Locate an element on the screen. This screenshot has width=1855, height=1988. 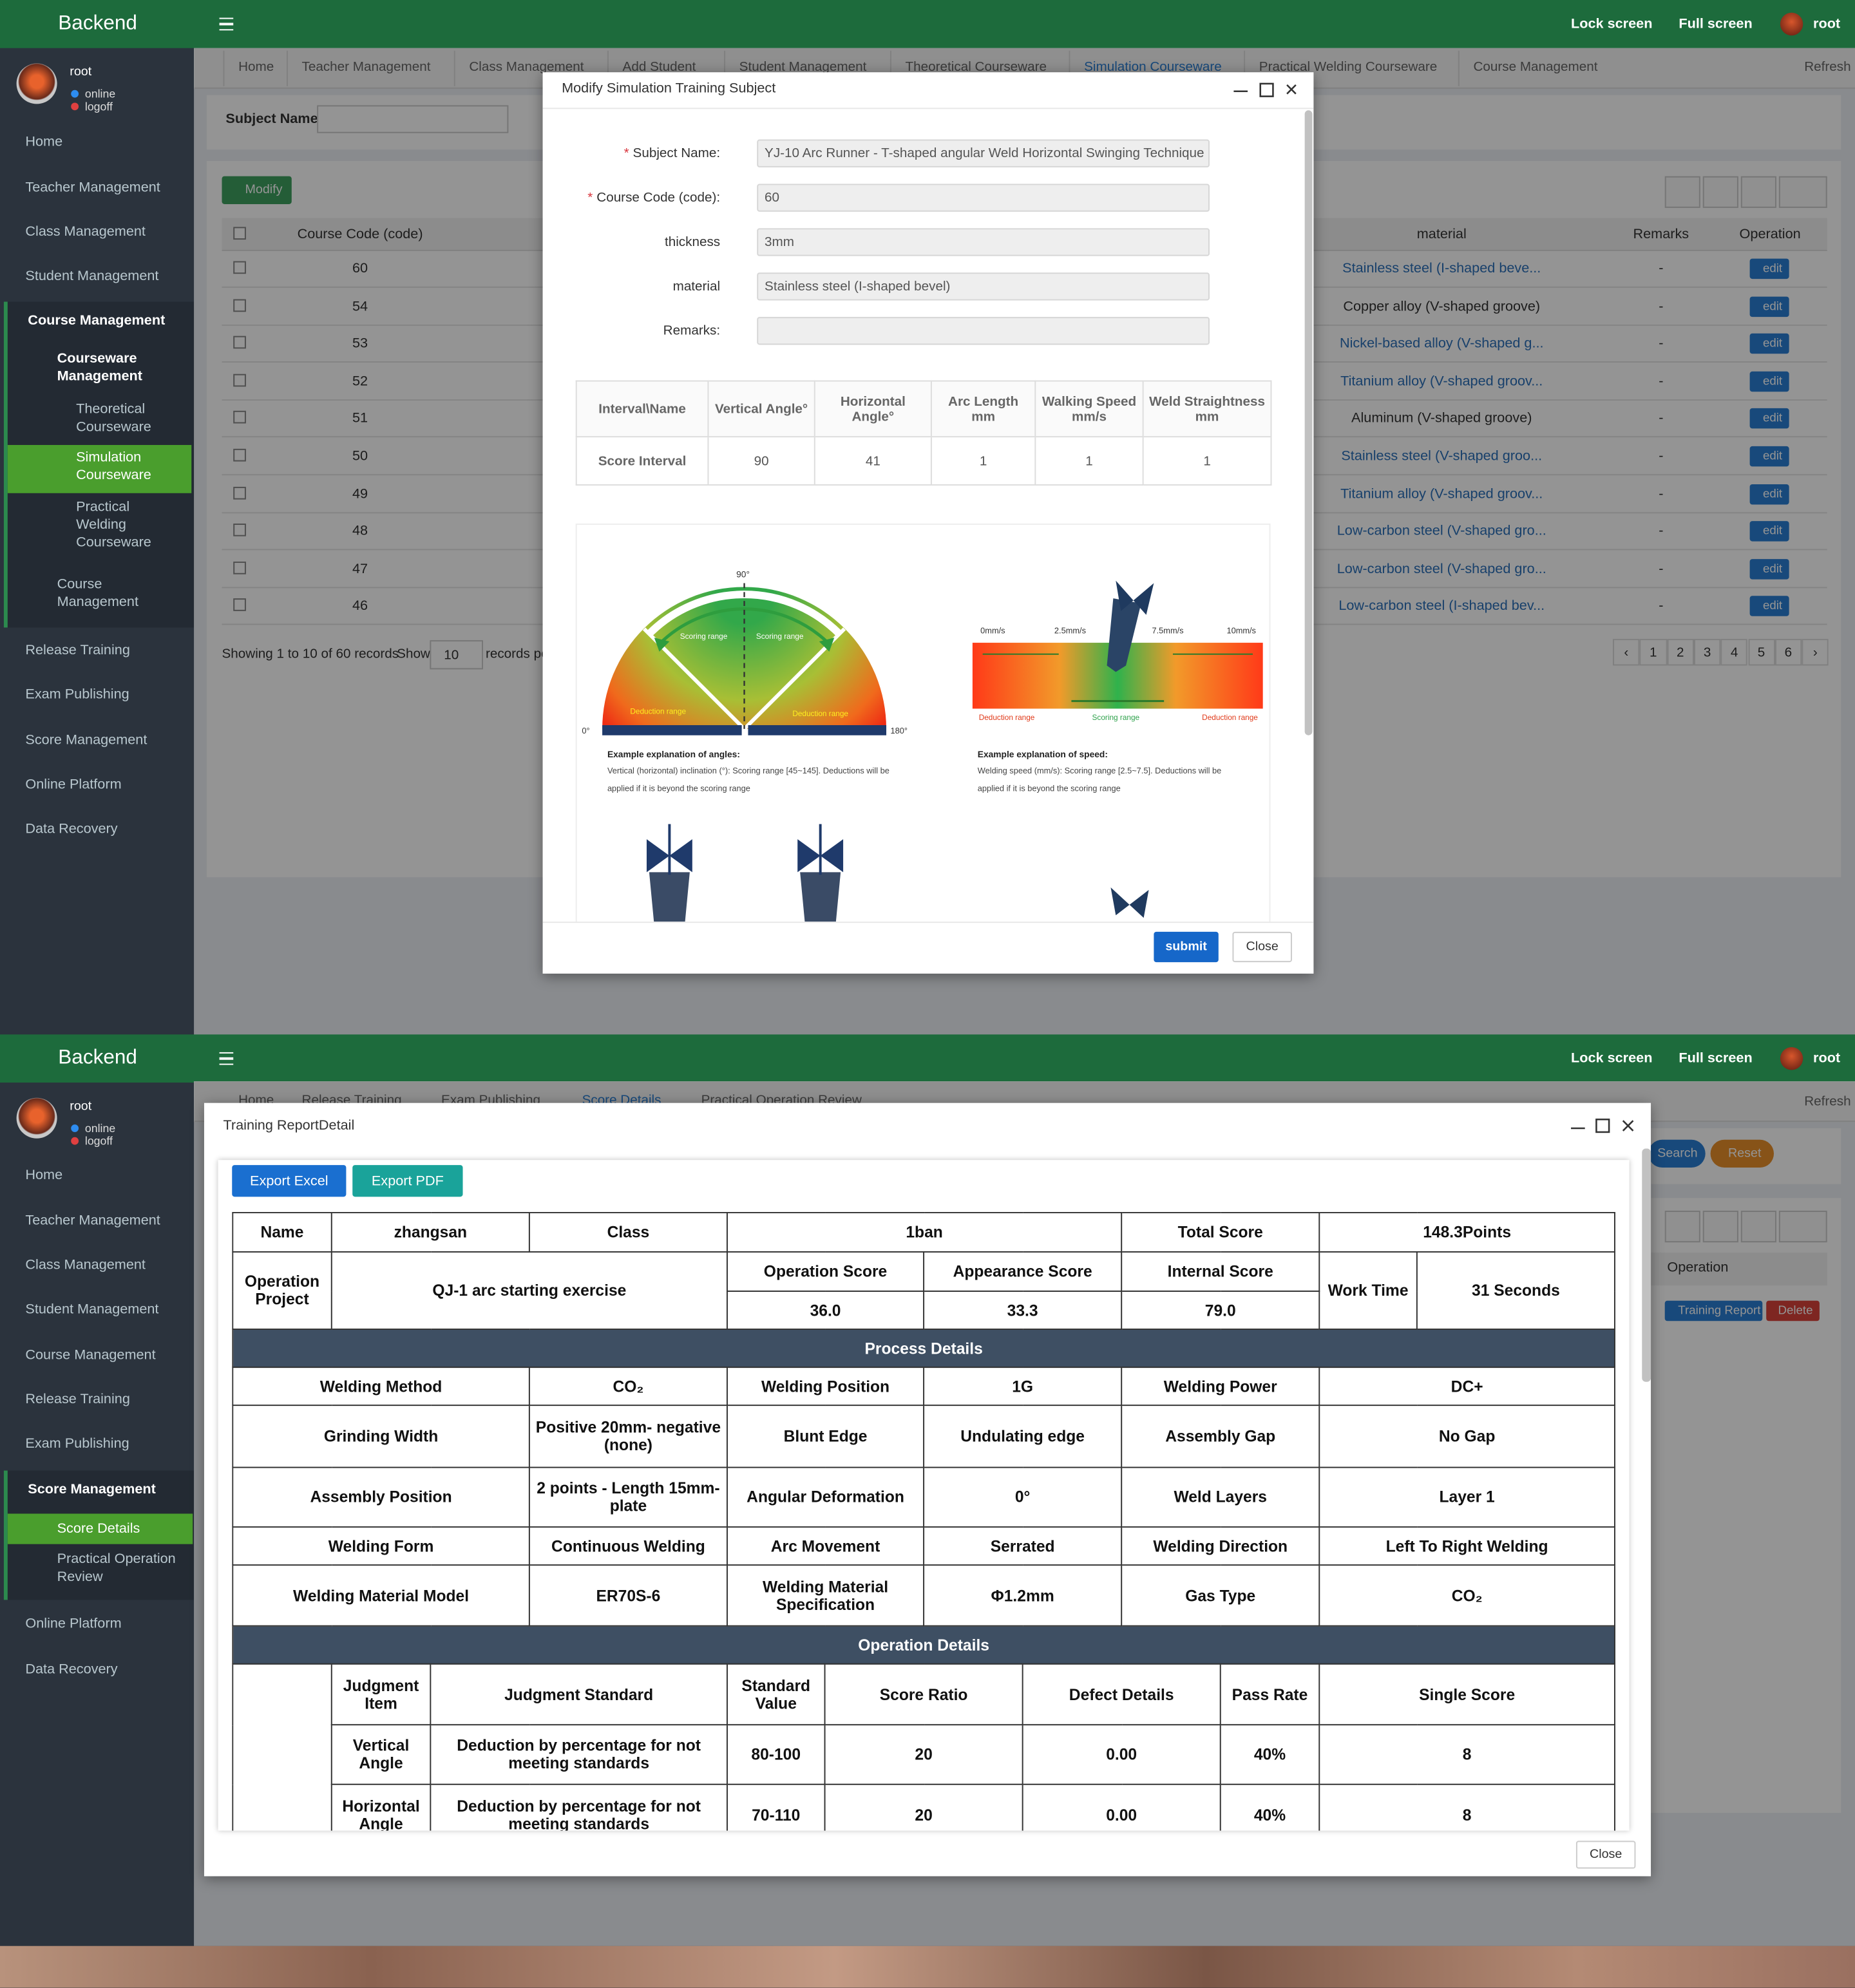
export-pdf-button is located at coordinates (407, 1181).